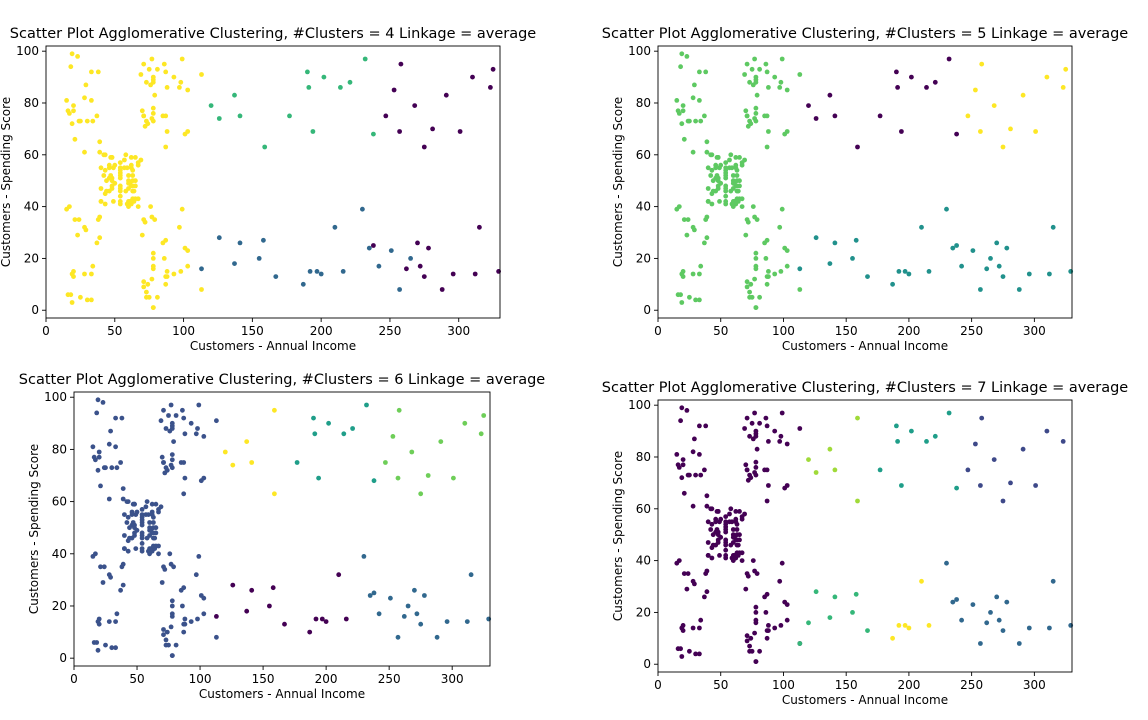 Image resolution: width=1148 pixels, height=720 pixels. Describe the element at coordinates (200, 679) in the screenshot. I see `x-tick-label: 100` at that location.